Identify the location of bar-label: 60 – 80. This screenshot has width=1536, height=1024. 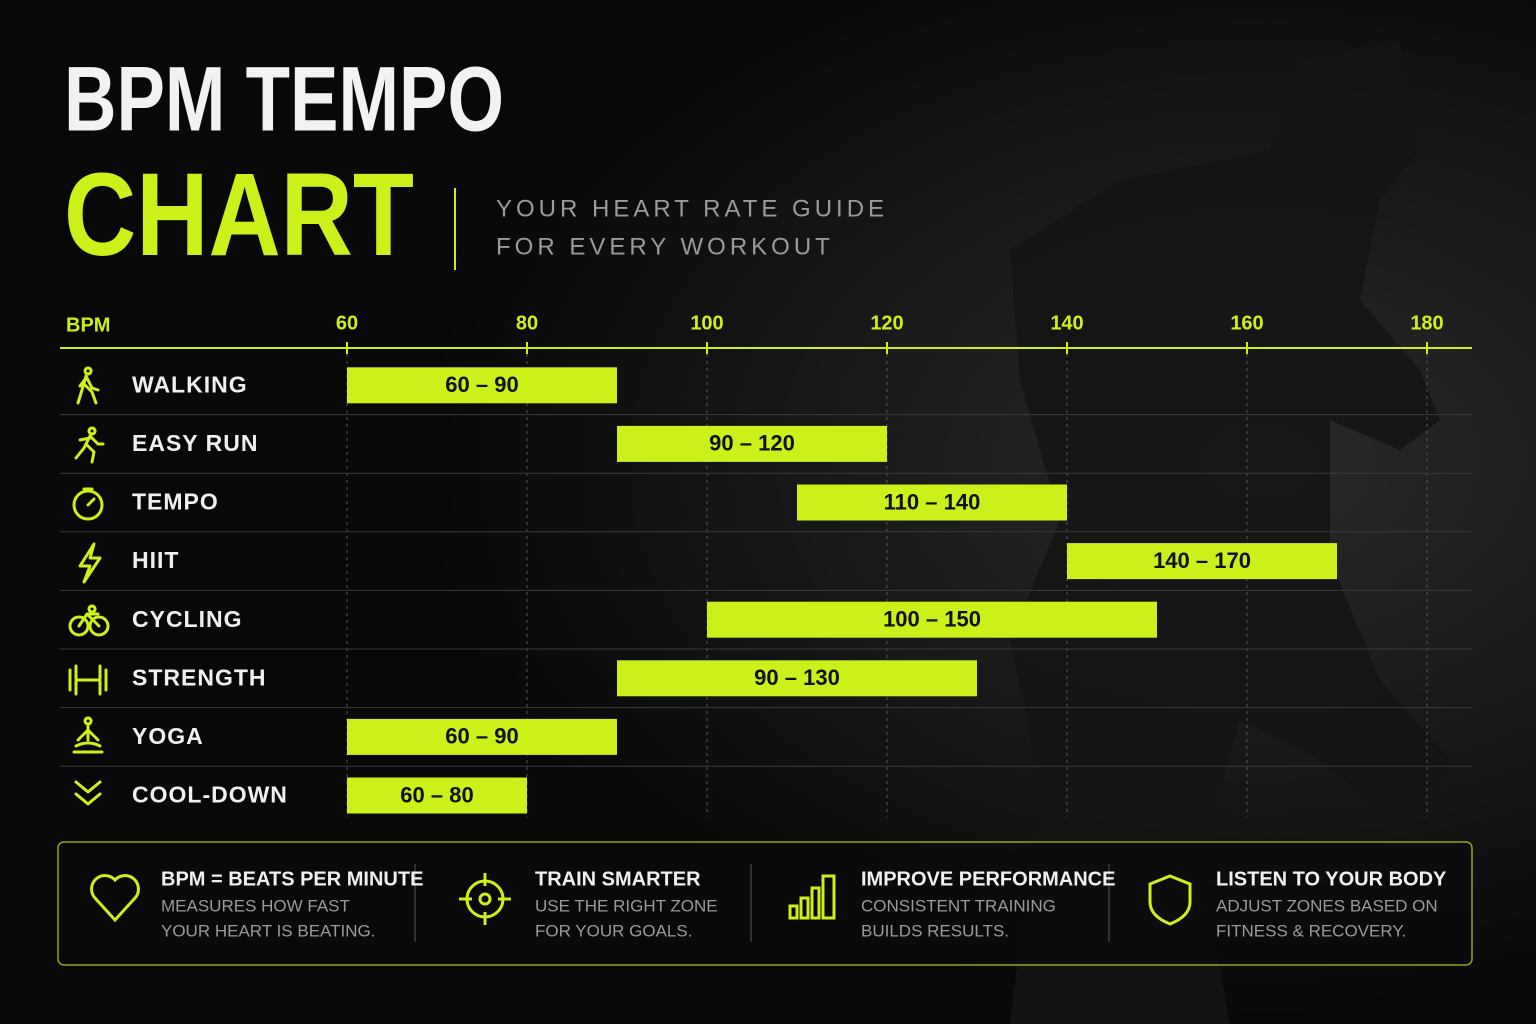
(436, 794).